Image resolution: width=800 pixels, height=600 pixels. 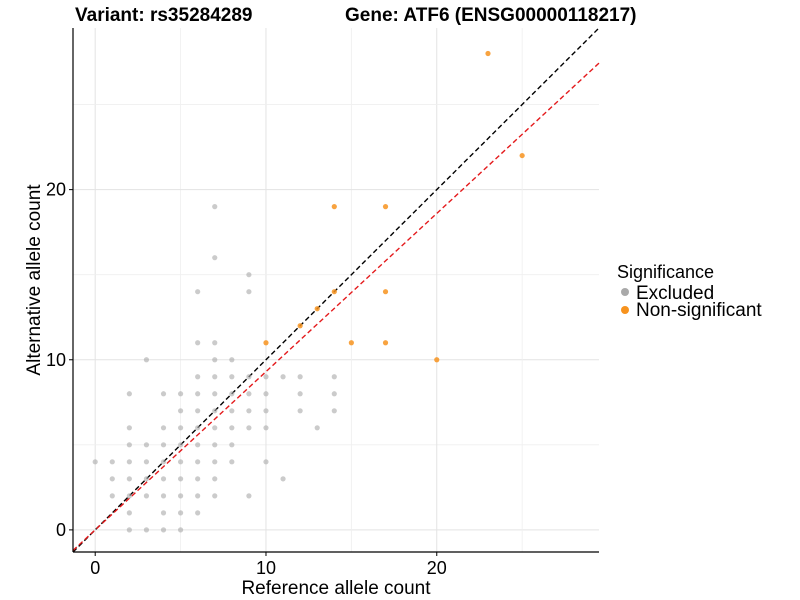 What do you see at coordinates (95, 568) in the screenshot?
I see `x-tick-label: 0` at bounding box center [95, 568].